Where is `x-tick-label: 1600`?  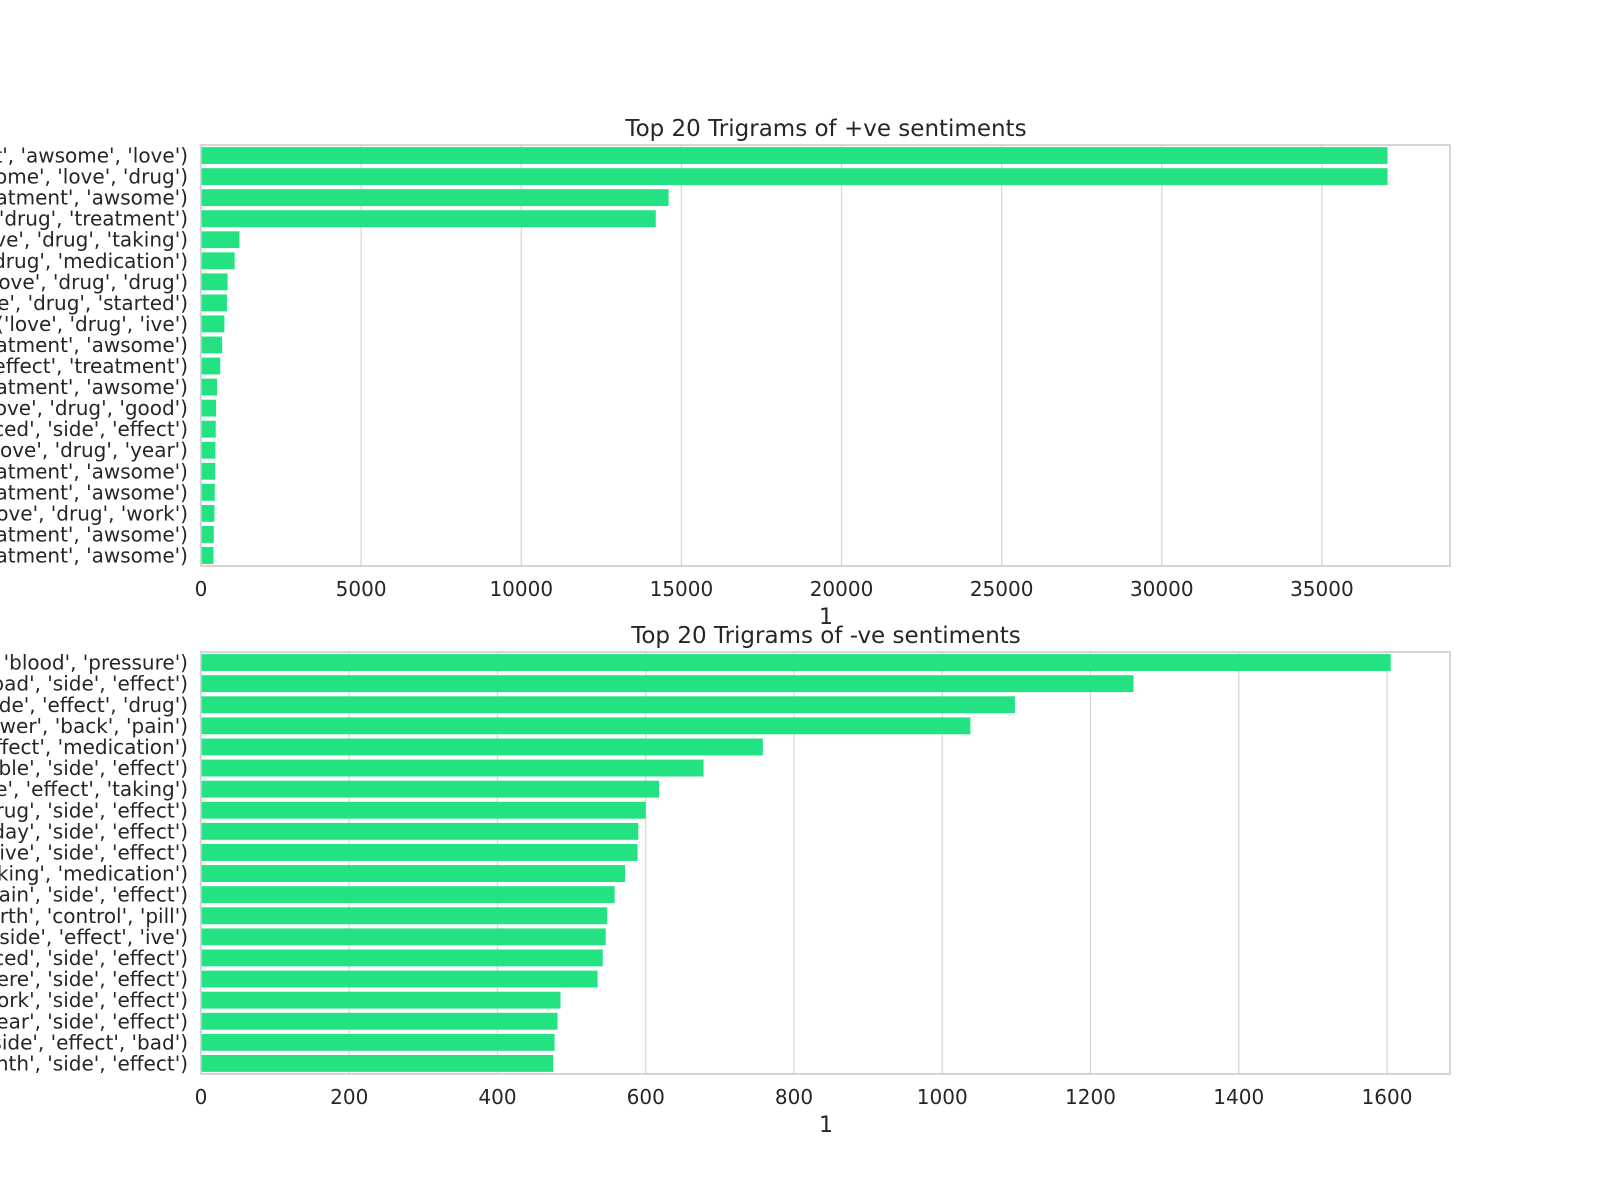 x-tick-label: 1600 is located at coordinates (1387, 1097).